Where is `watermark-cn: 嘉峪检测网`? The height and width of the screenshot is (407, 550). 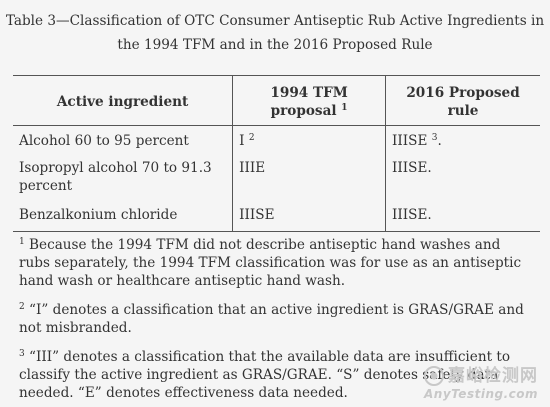 watermark-cn: 嘉峪检测网 is located at coordinates (480, 374).